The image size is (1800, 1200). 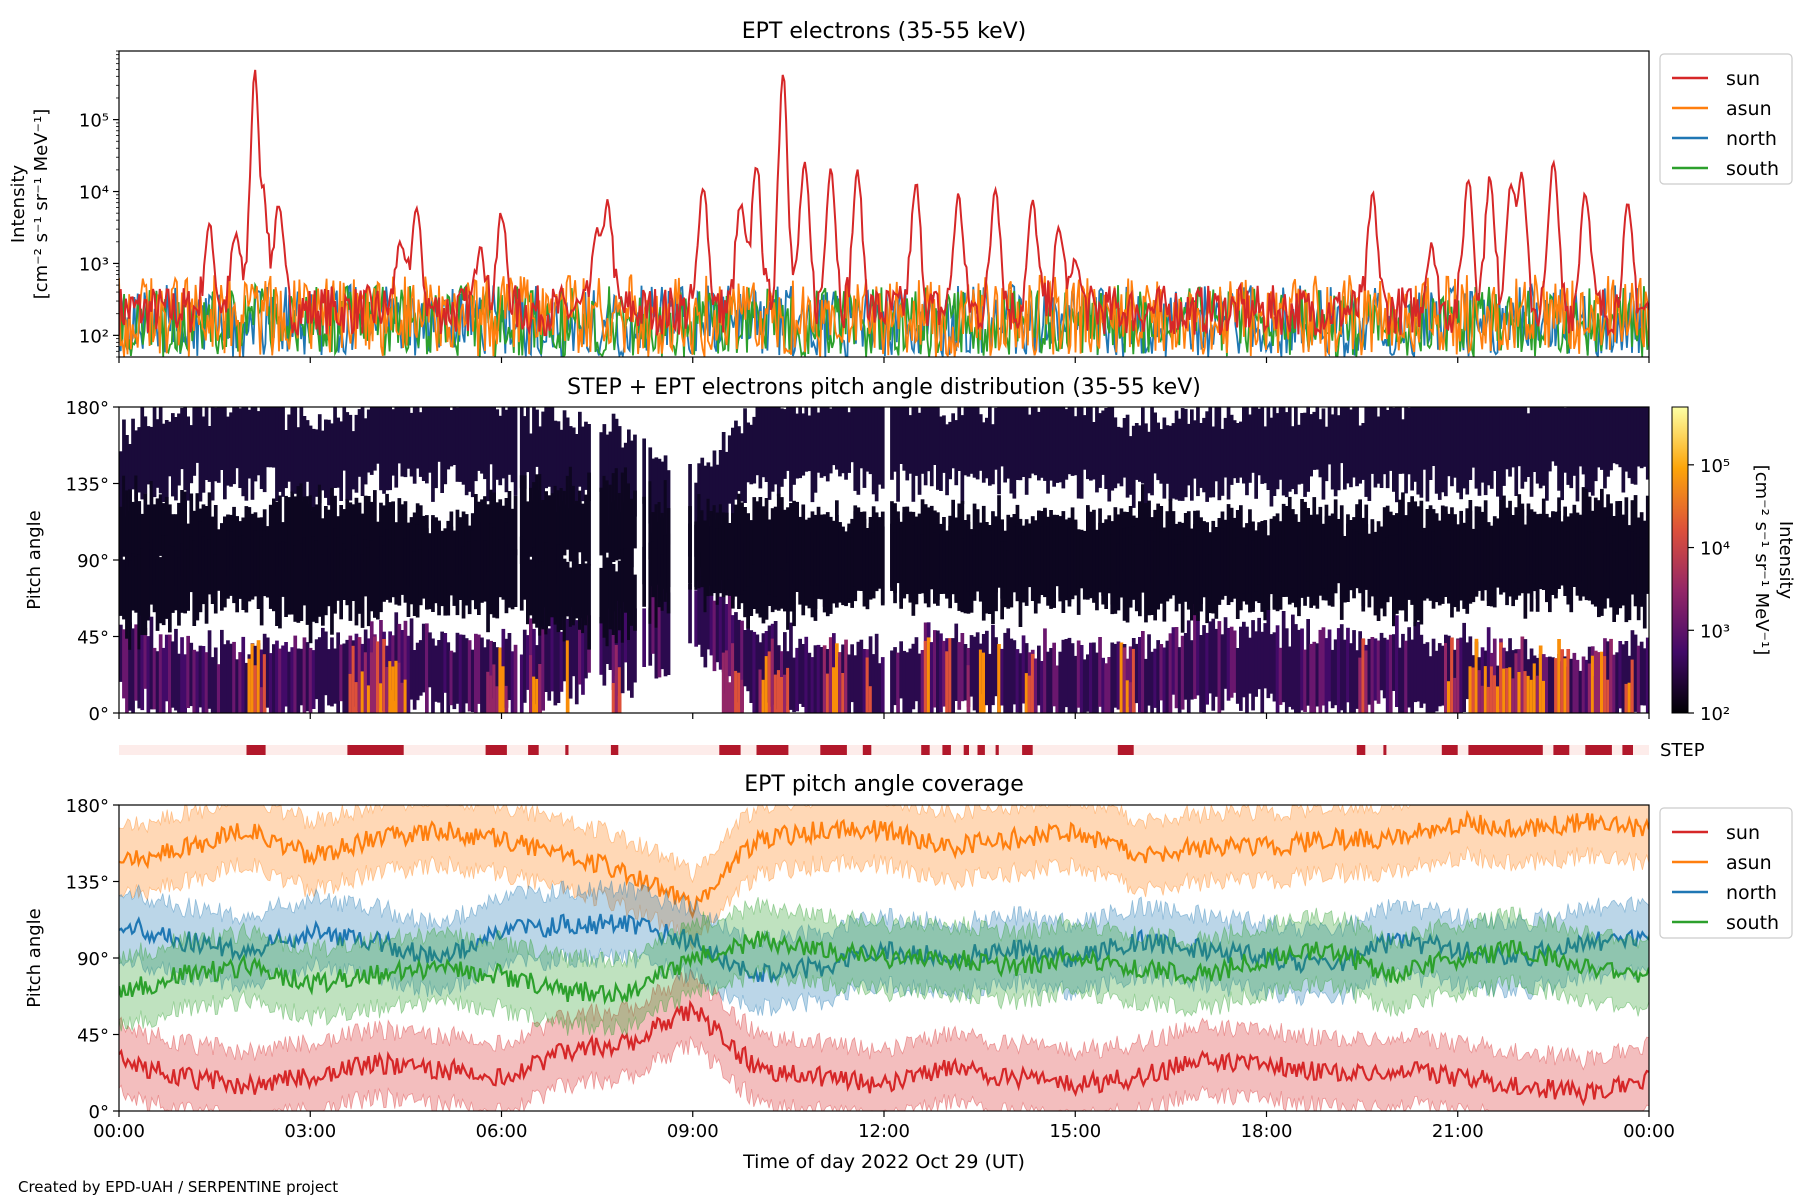 I want to click on intensity-ylabel-units: [cm⁻² s⁻¹ sr⁻¹ MeV⁻¹], so click(x=41, y=204).